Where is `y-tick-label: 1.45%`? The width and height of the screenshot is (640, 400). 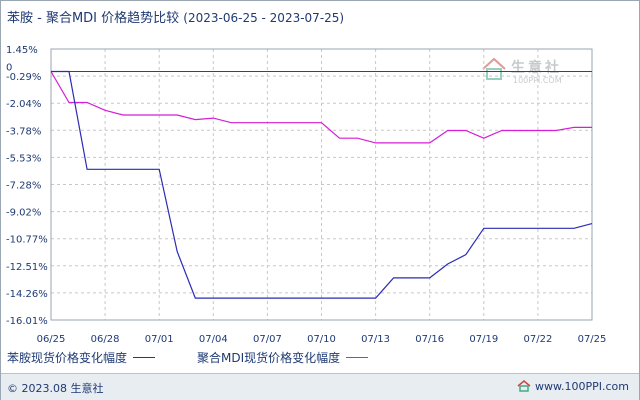 y-tick-label: 1.45% is located at coordinates (22, 50).